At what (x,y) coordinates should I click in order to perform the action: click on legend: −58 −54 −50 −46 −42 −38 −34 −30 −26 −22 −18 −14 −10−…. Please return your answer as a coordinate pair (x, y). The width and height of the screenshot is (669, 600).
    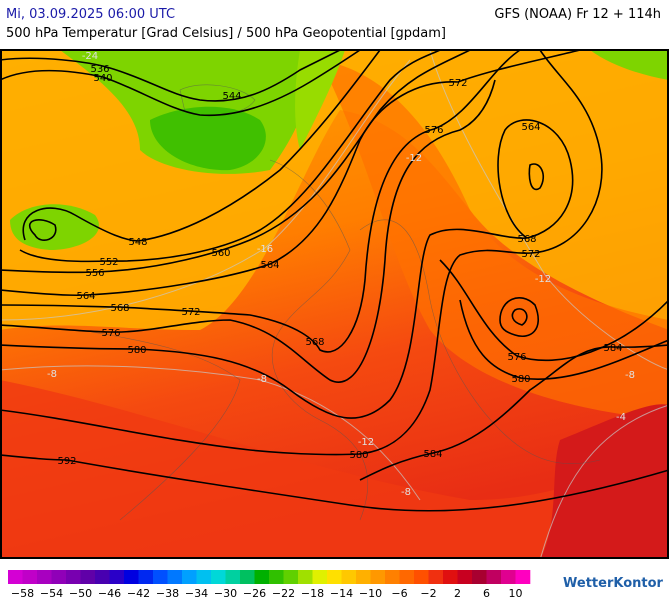
    Looking at the image, I should click on (269, 585).